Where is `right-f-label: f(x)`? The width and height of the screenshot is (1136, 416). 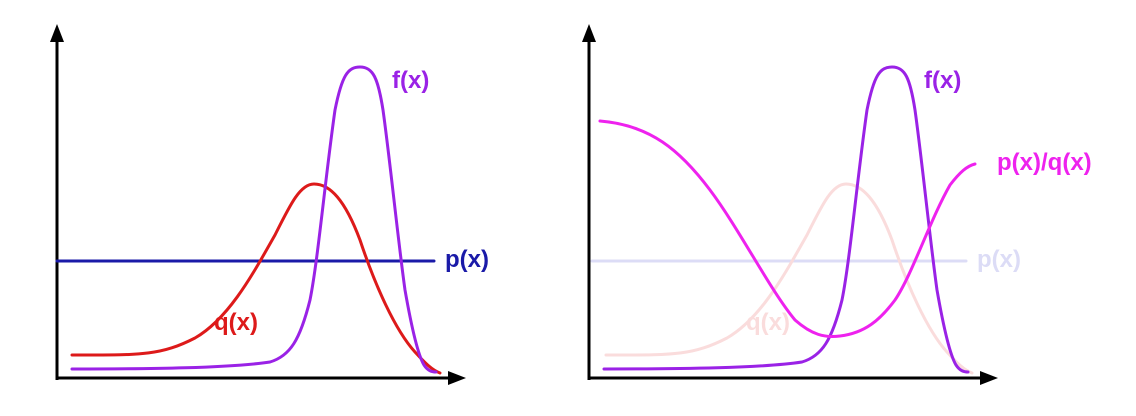
right-f-label: f(x) is located at coordinates (942, 80).